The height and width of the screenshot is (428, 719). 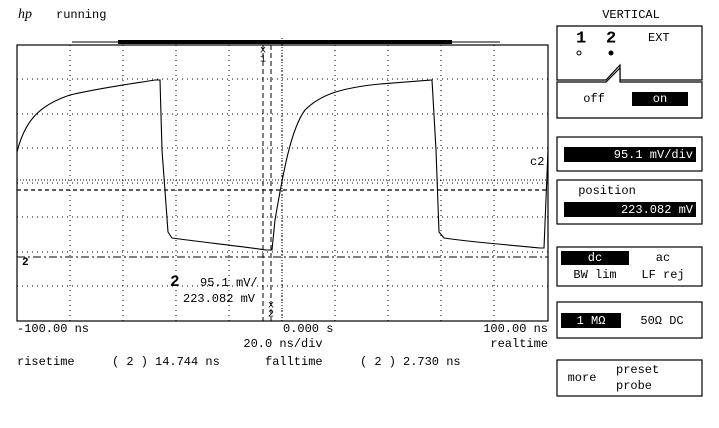 What do you see at coordinates (25, 263) in the screenshot?
I see `ground-marker: 2` at bounding box center [25, 263].